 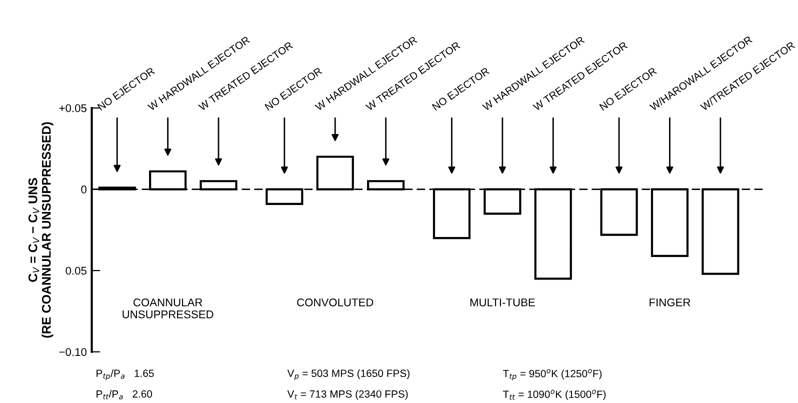 What do you see at coordinates (335, 302) in the screenshot?
I see `x-tick-label: CONVOLUTED` at bounding box center [335, 302].